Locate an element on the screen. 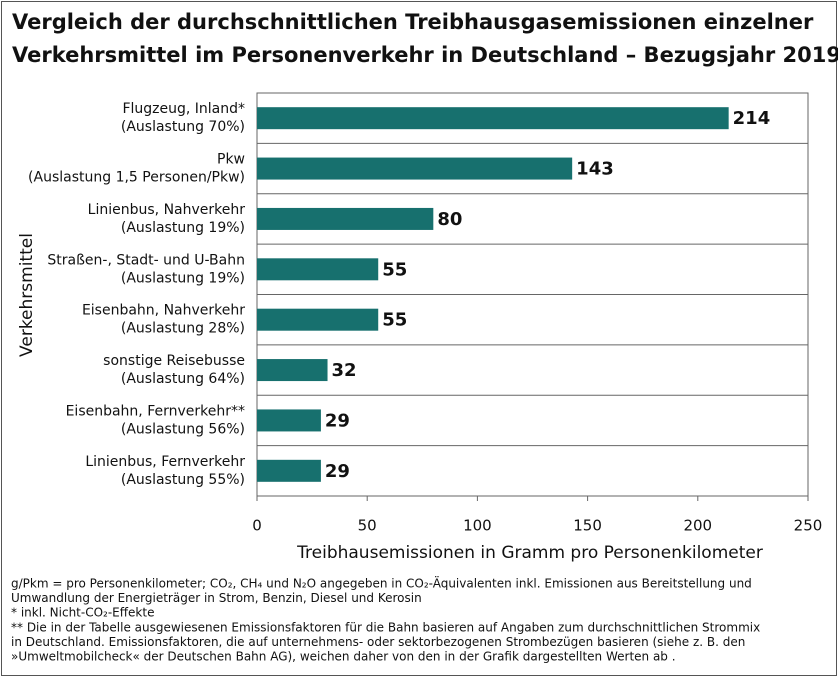 This screenshot has width=838, height=677. x-tick-label: 200 is located at coordinates (697, 526).